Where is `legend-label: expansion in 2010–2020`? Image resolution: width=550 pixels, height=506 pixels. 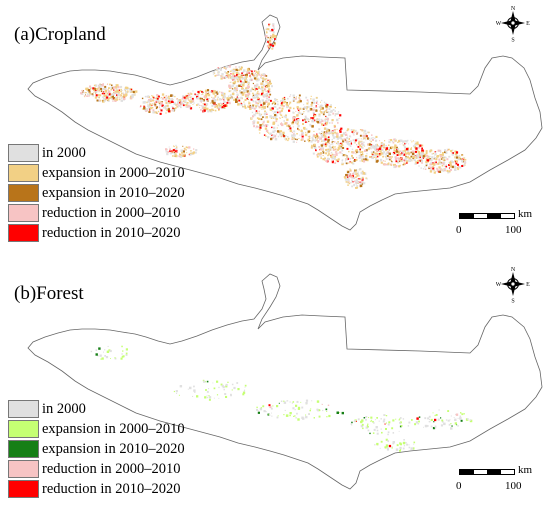
legend-label: expansion in 2010–2020 is located at coordinates (113, 448).